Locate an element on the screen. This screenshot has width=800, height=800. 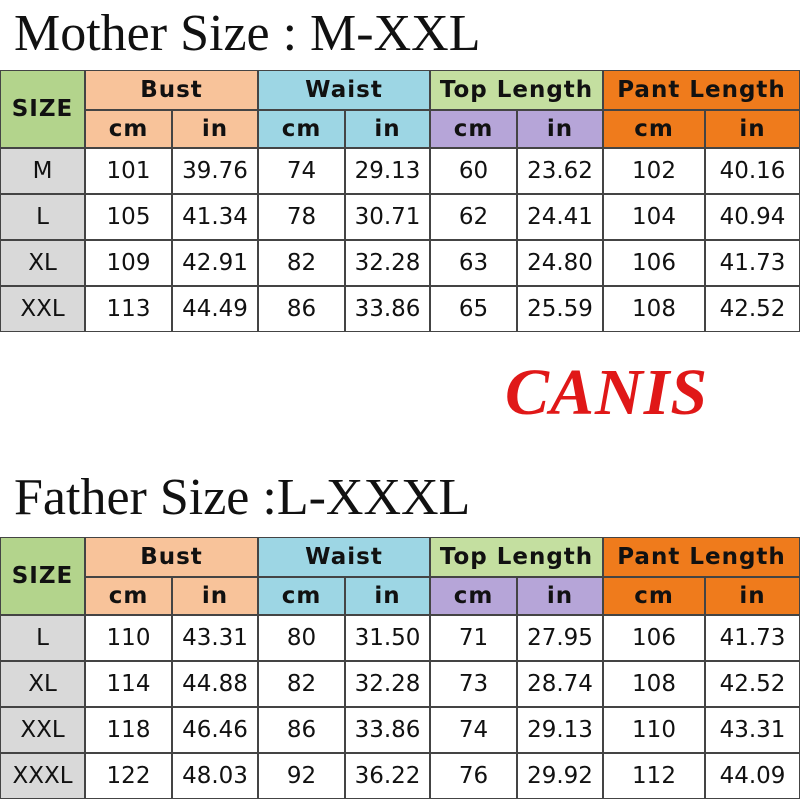
measure-cell: 40.94 is located at coordinates (752, 217).